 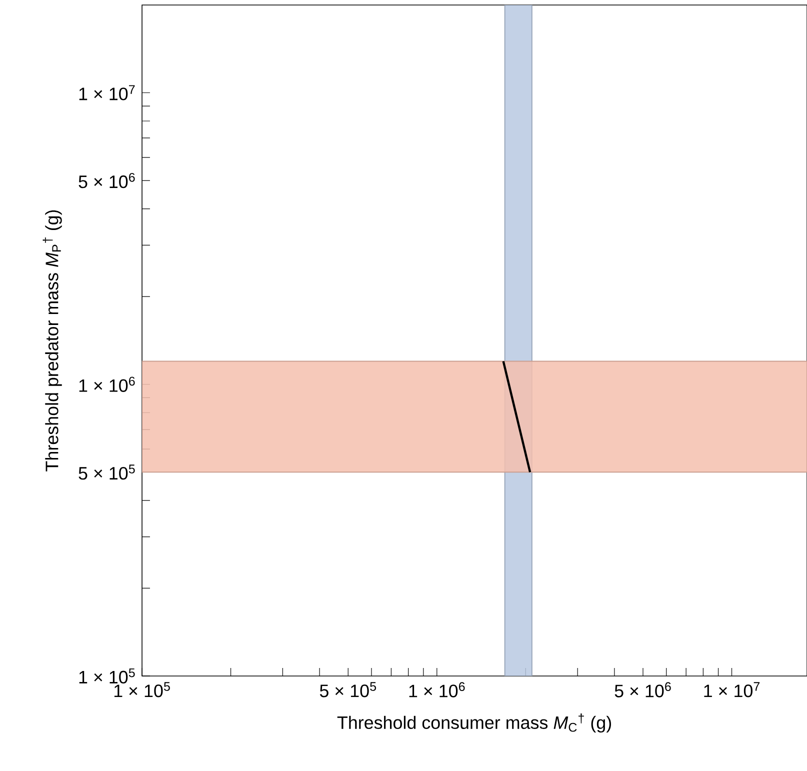 What do you see at coordinates (474, 723) in the screenshot?
I see `x-axis-title: Threshold consumer mass M$_{C}$$^{†}$ (g)` at bounding box center [474, 723].